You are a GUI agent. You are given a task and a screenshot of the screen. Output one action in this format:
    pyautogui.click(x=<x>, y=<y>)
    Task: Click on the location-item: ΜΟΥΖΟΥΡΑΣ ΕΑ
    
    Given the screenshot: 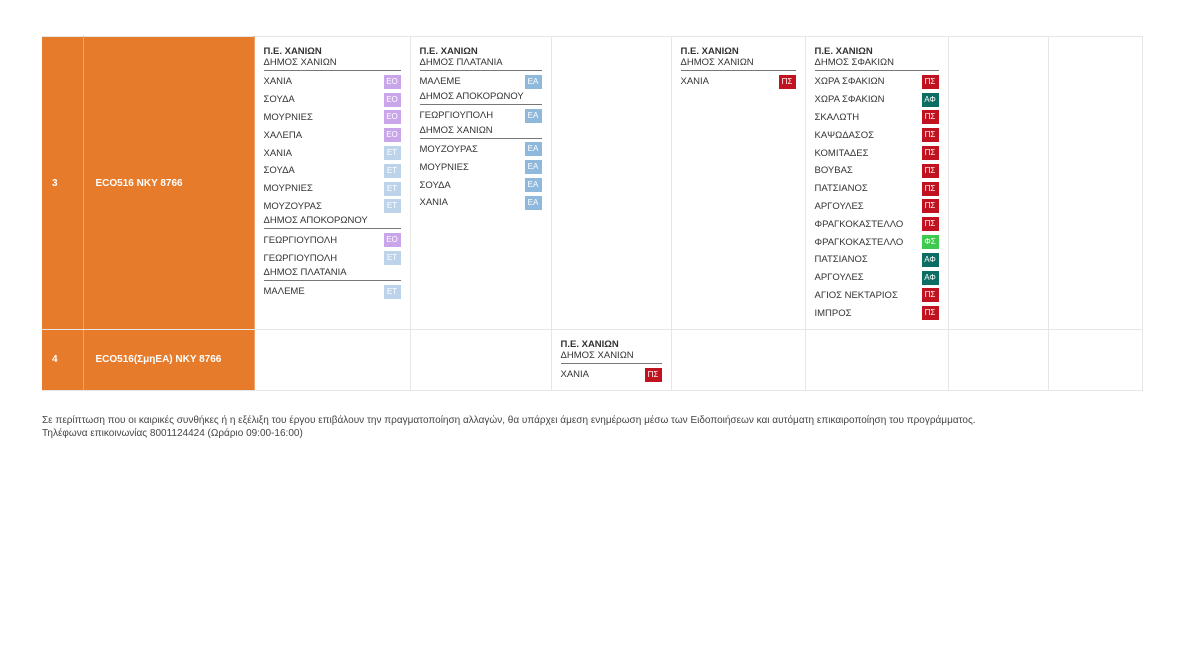 What is the action you would take?
    pyautogui.click(x=481, y=150)
    